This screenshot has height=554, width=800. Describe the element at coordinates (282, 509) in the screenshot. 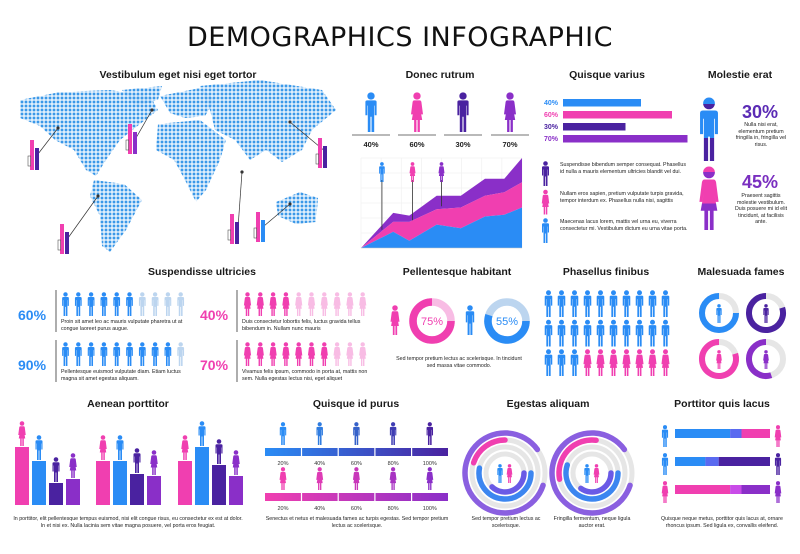

I see `tick-label: 20%` at that location.